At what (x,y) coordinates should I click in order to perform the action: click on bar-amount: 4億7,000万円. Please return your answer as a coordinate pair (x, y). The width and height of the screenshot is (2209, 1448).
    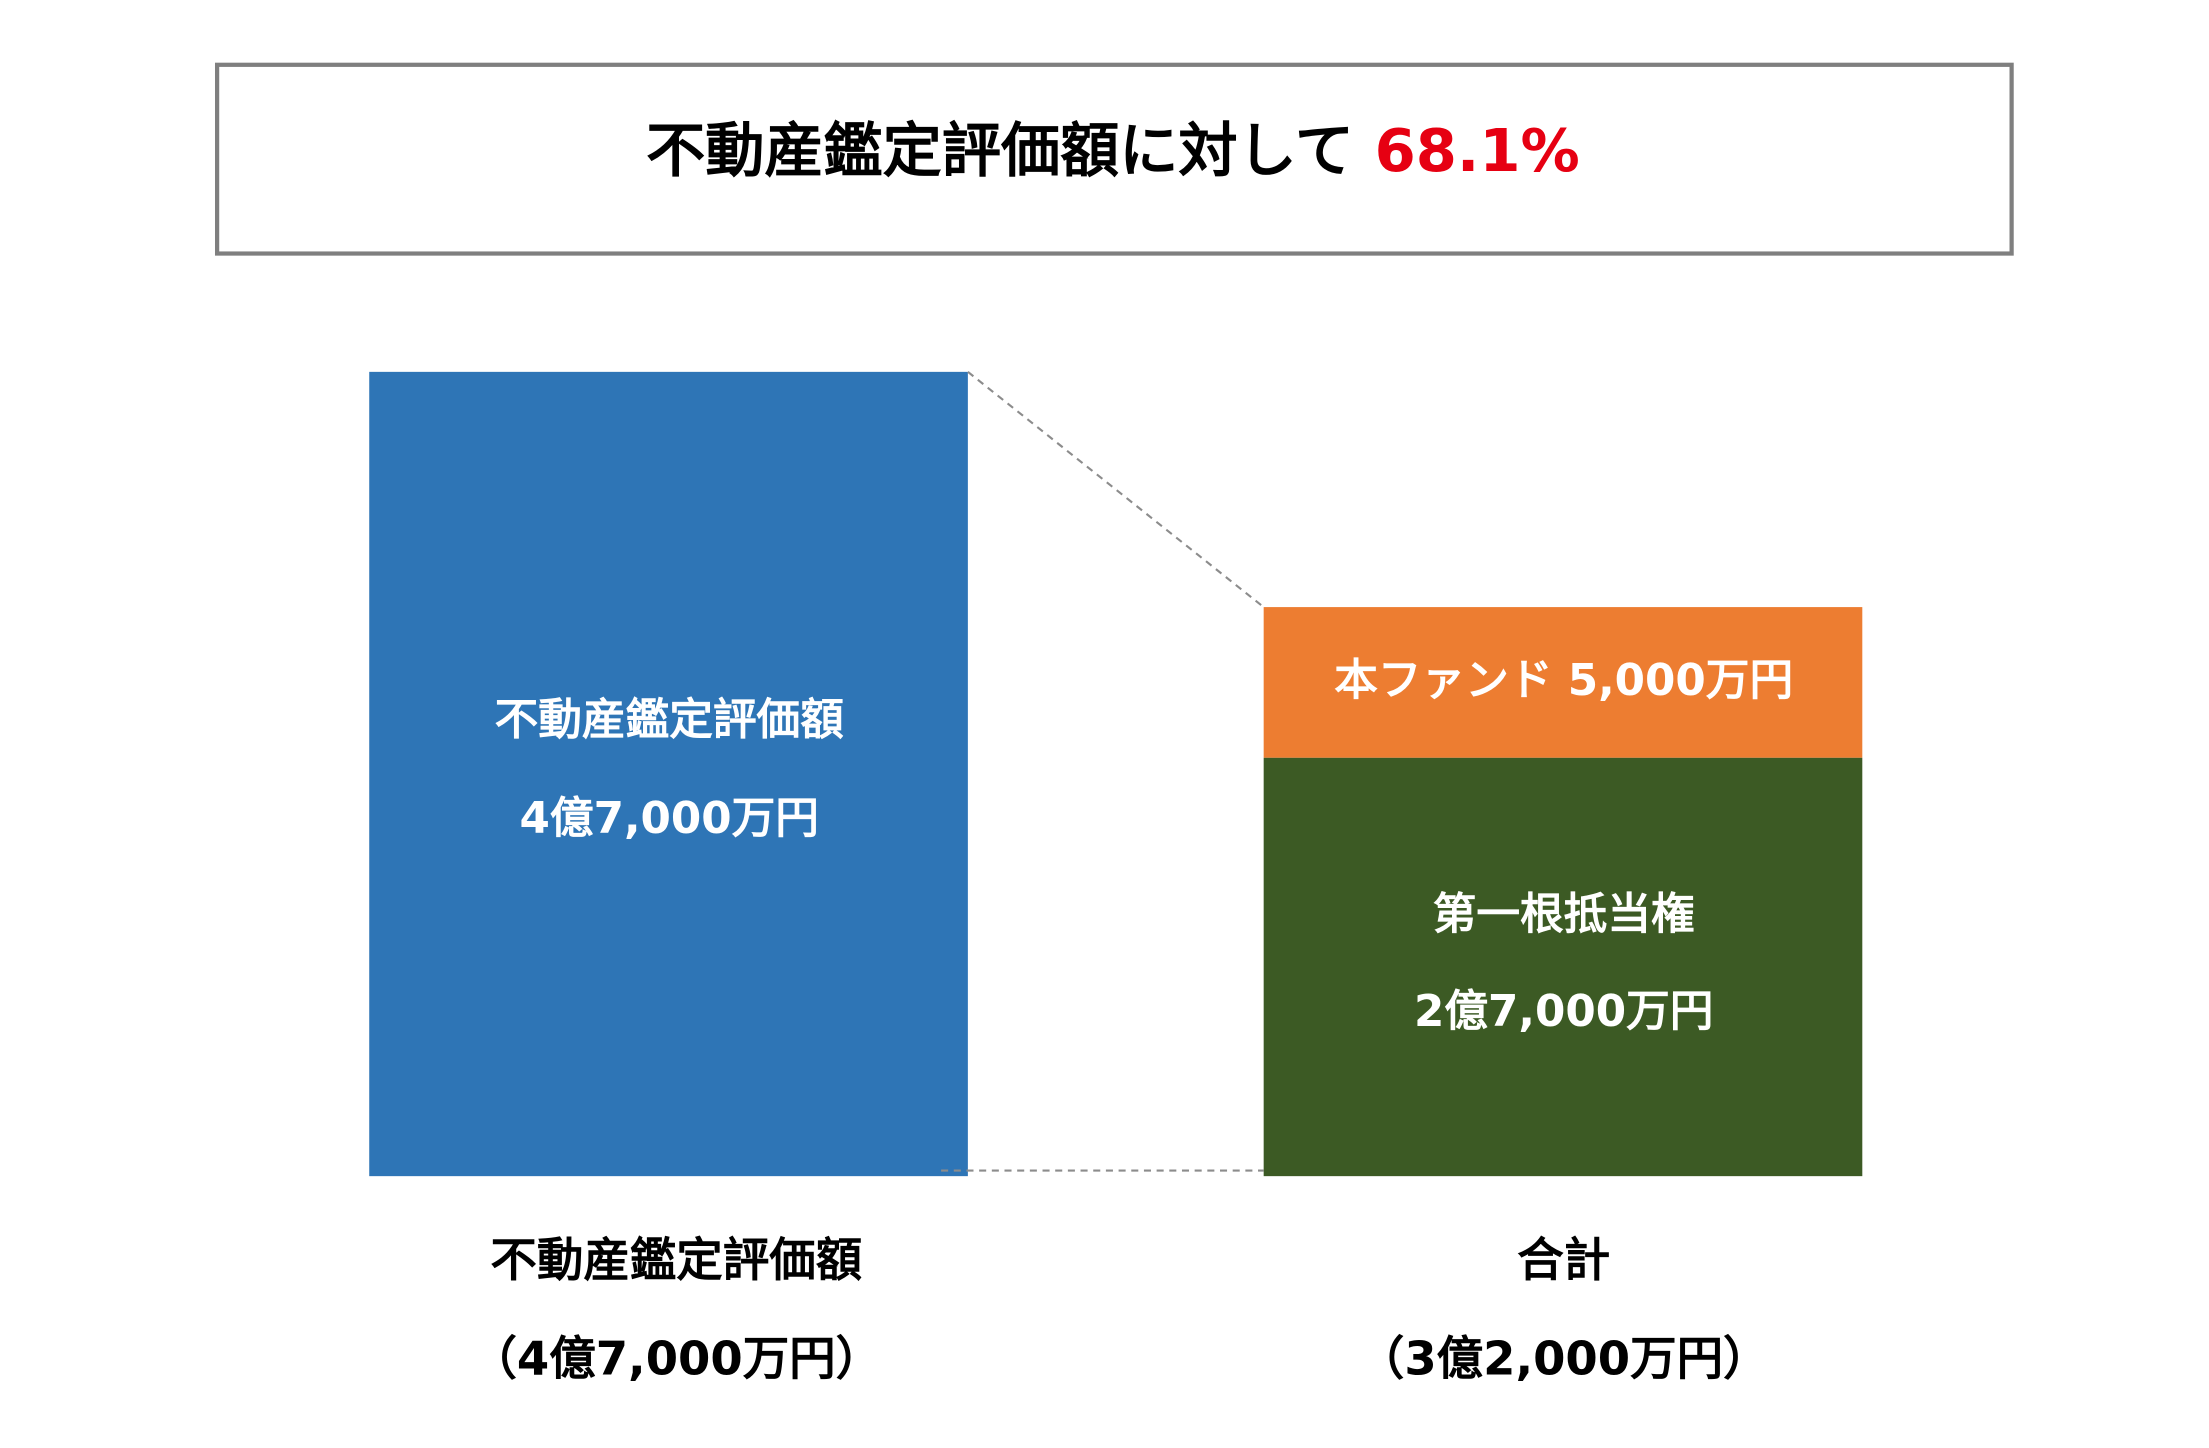
    Looking at the image, I should click on (669, 818).